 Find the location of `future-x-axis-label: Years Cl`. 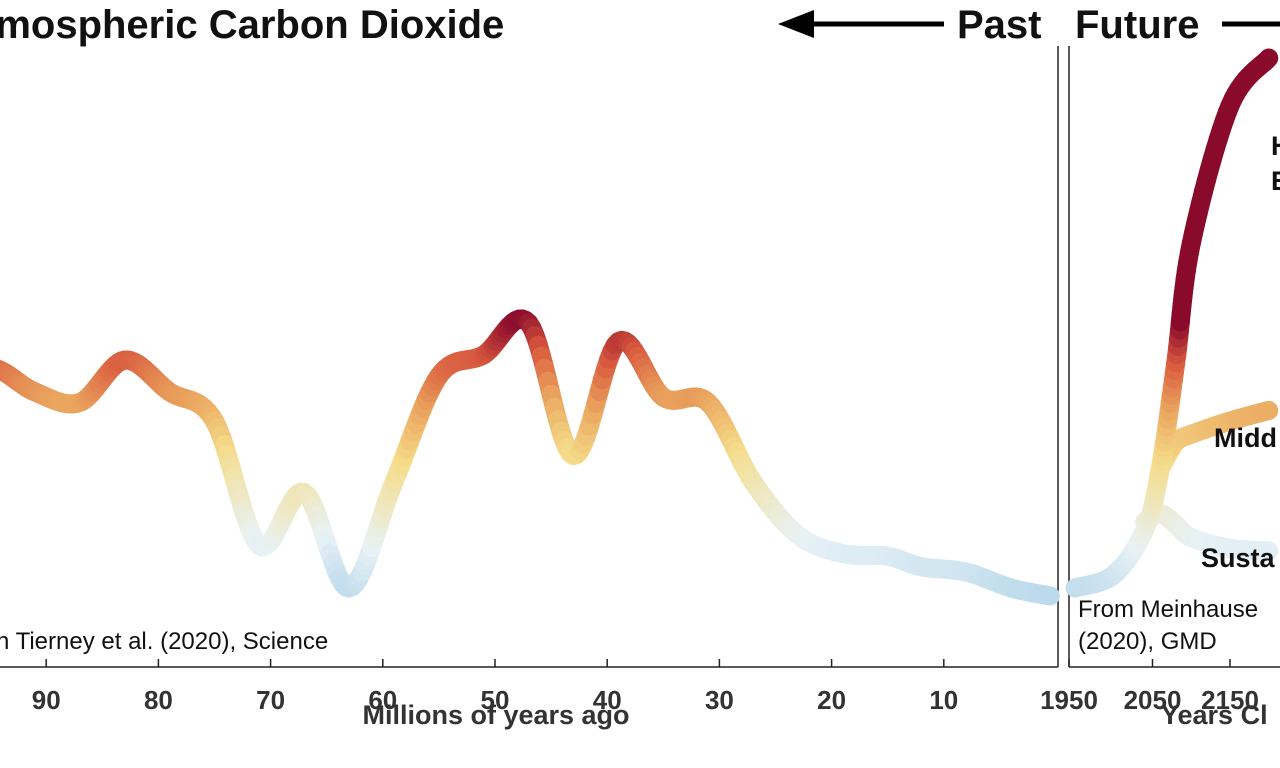

future-x-axis-label: Years Cl is located at coordinates (1214, 715).